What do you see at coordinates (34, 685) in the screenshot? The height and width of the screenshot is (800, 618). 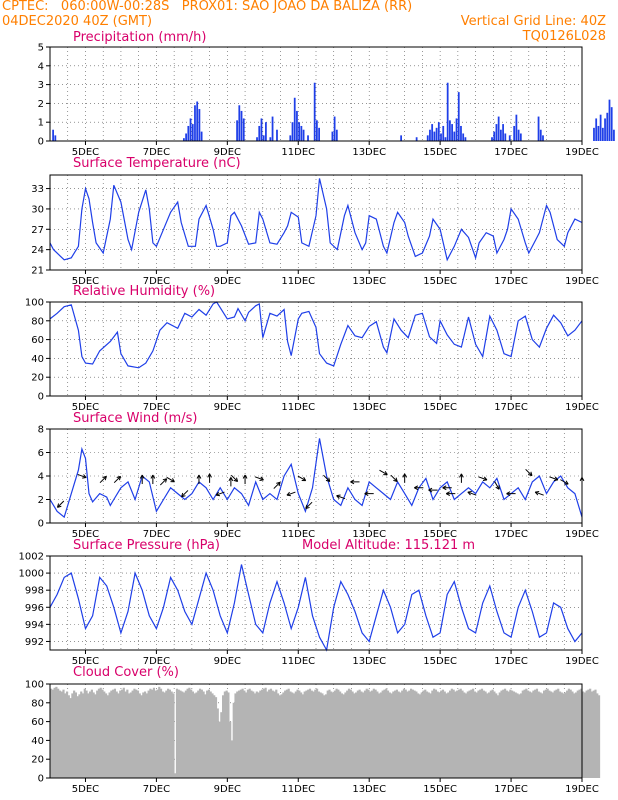 I see `y-tick-label: 100` at bounding box center [34, 685].